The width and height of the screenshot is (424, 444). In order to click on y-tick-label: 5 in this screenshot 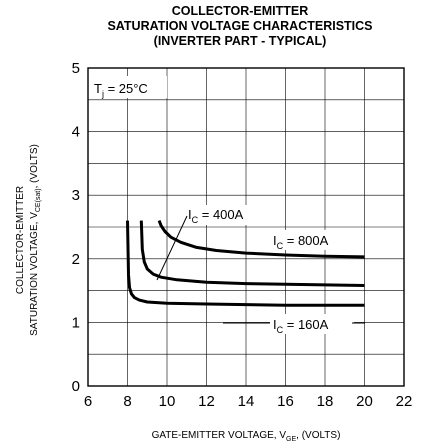, I will do `click(76, 68)`.